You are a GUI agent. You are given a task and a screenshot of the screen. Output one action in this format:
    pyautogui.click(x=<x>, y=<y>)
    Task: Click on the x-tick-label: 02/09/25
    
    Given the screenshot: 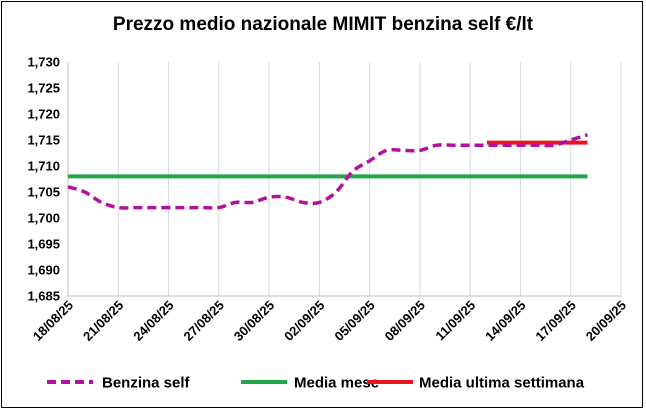 What is the action you would take?
    pyautogui.click(x=304, y=321)
    